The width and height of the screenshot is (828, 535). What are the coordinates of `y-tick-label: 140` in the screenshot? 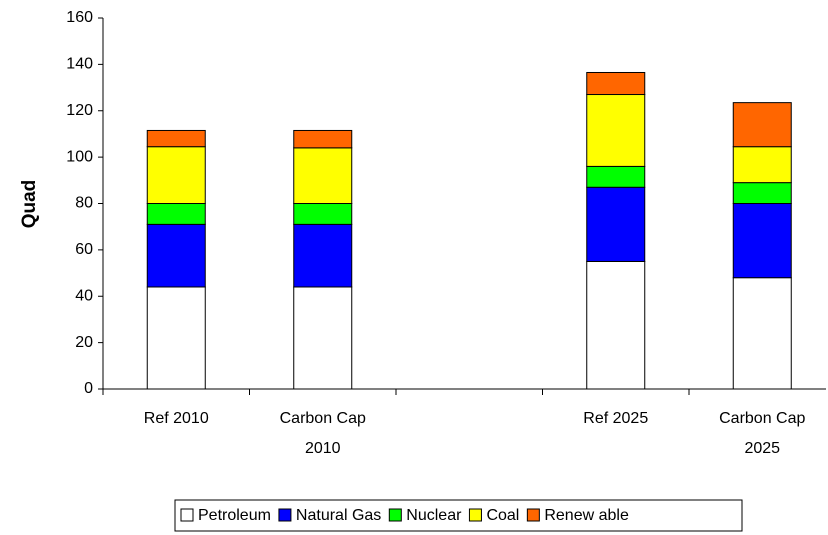 It's located at (79, 64).